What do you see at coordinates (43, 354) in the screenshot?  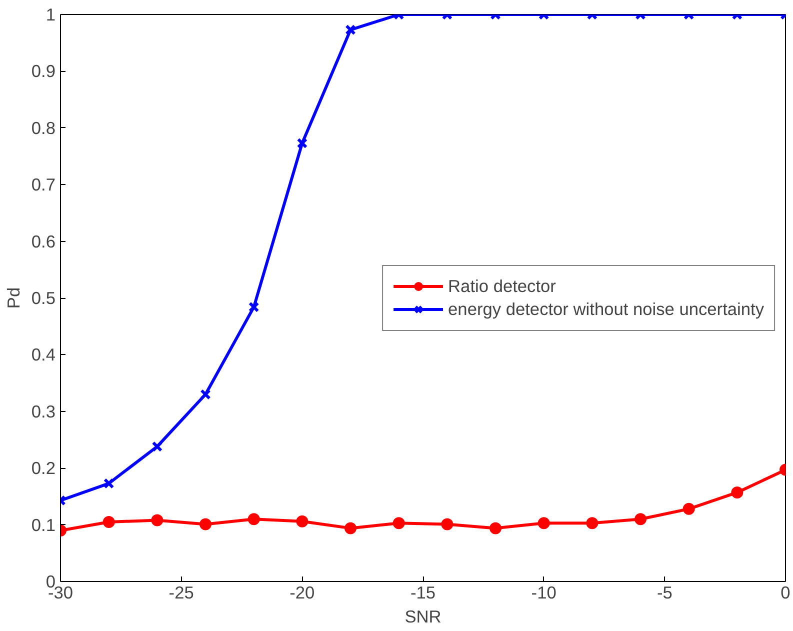 I see `y-tick-label: 0.4` at bounding box center [43, 354].